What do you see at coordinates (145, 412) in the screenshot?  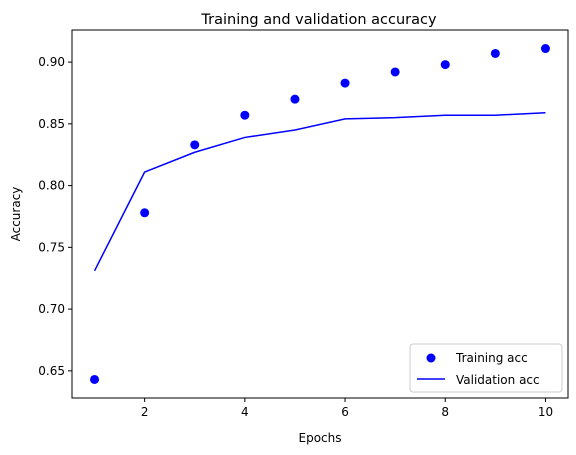 I see `x-tick-label: 2` at bounding box center [145, 412].